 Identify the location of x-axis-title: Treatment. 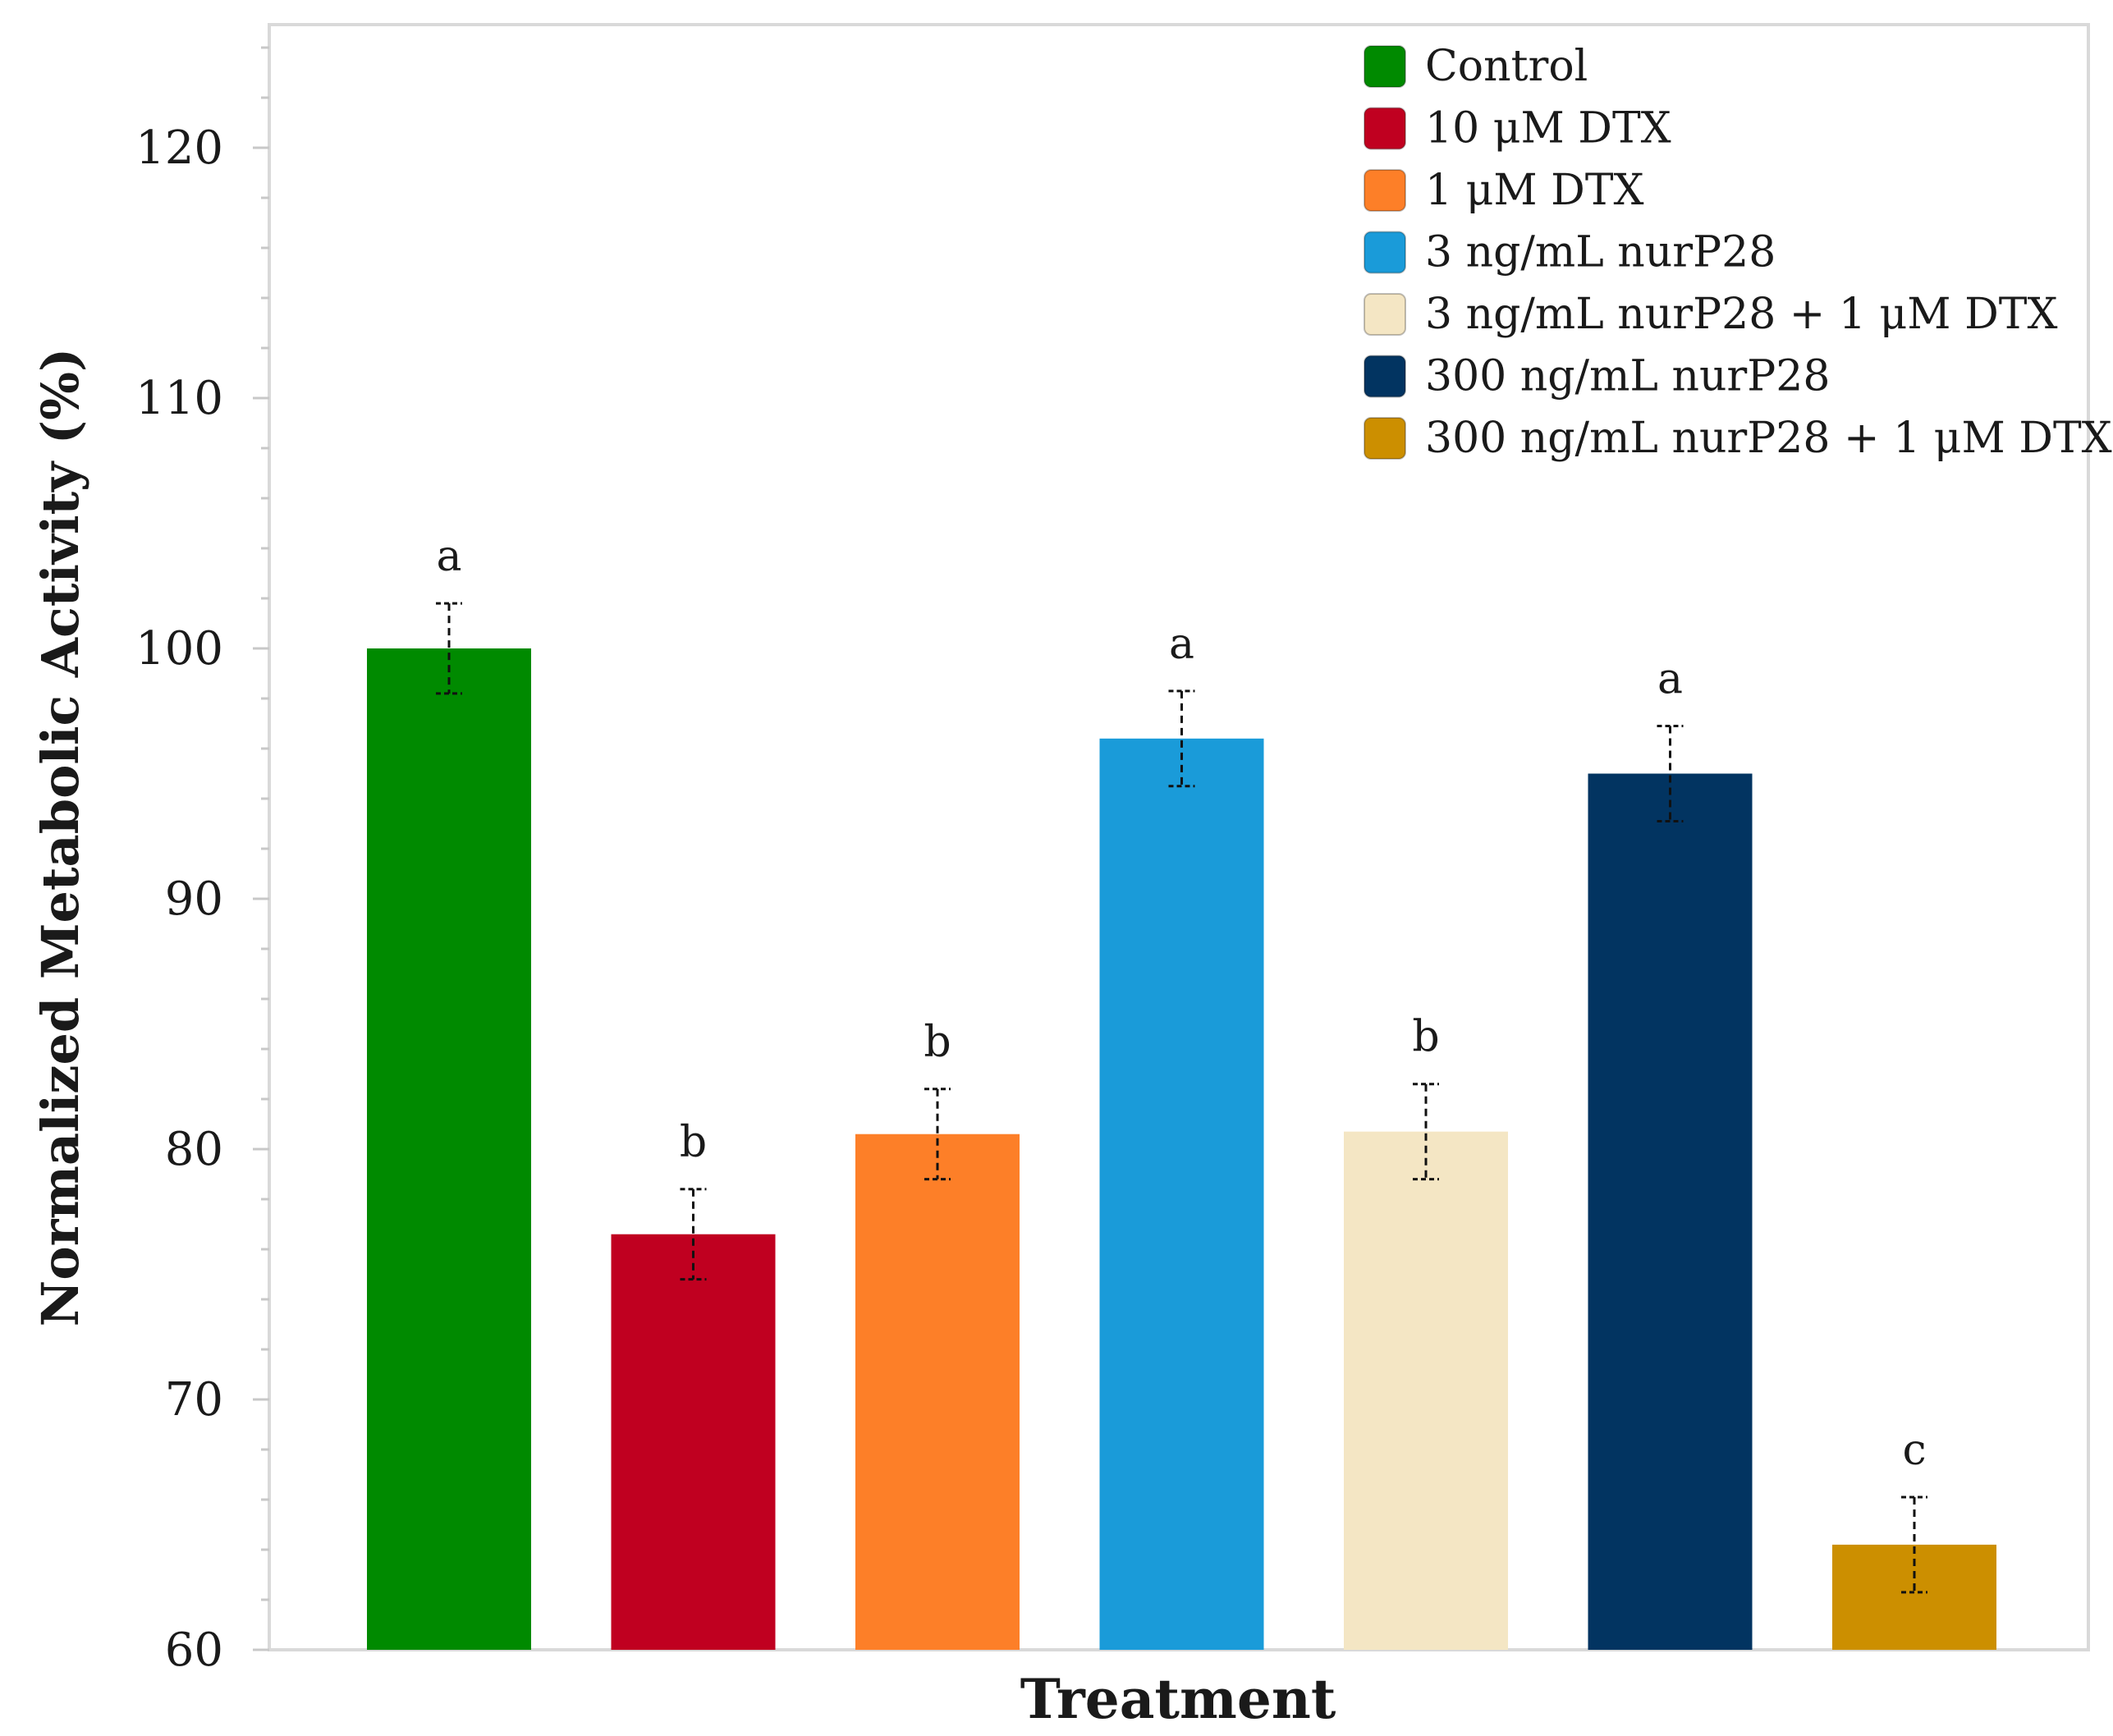
(1178, 1699).